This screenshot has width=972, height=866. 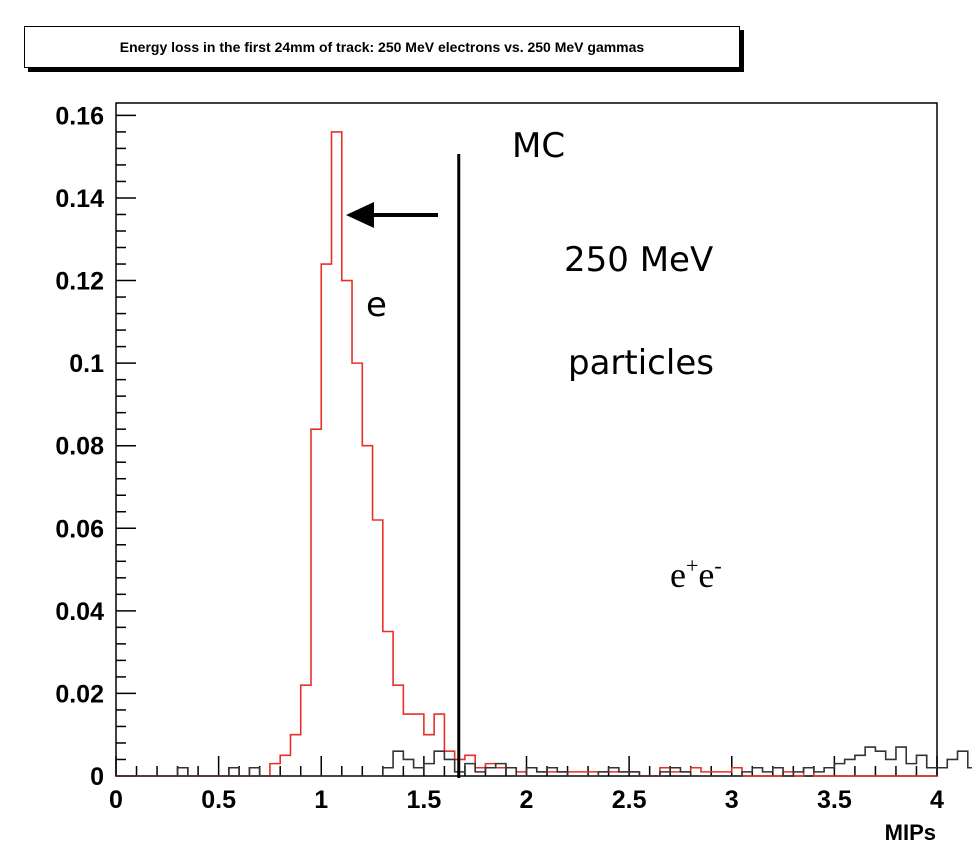 I want to click on y-tick-label: 0, so click(x=97, y=777).